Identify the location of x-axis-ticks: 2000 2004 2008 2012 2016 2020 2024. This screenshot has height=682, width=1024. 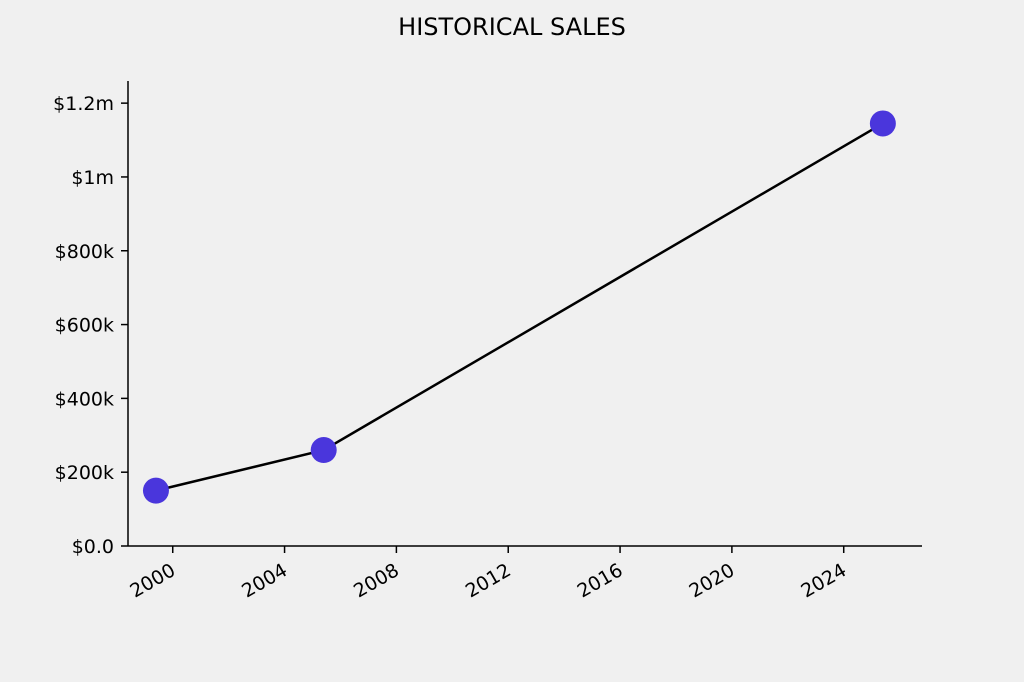
(488, 574).